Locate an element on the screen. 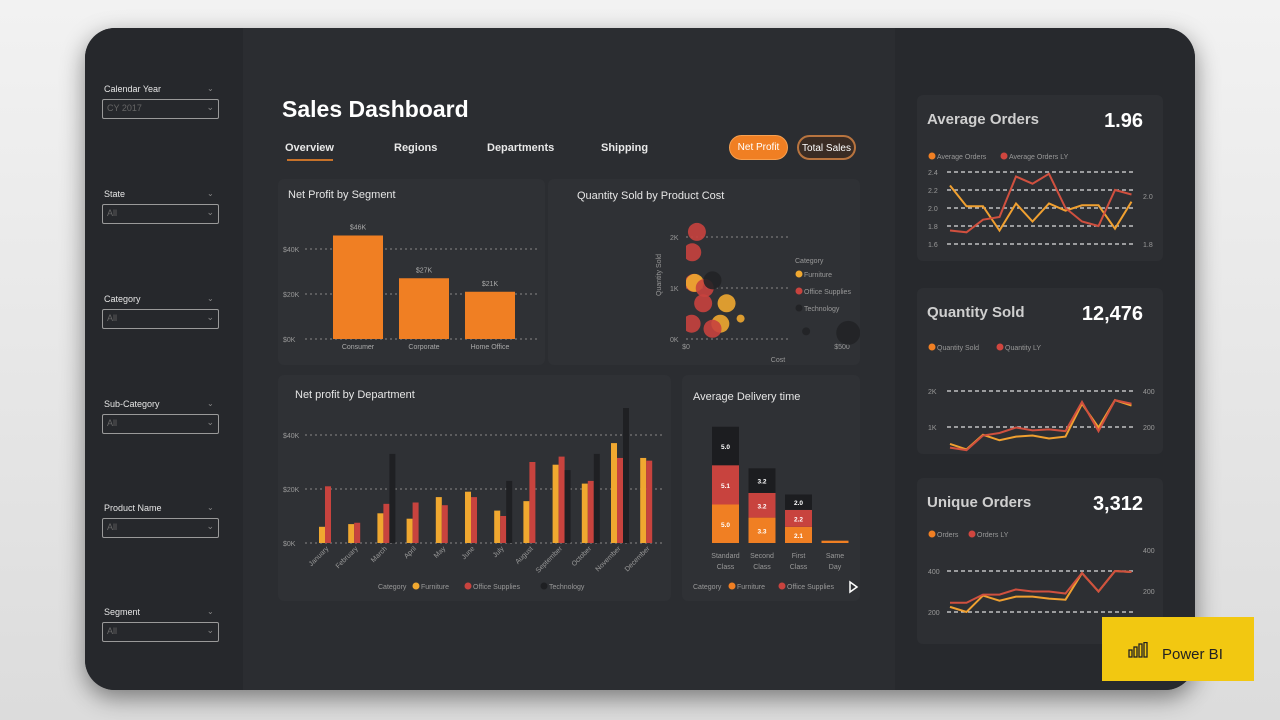  data-label: 5.1 is located at coordinates (725, 486).